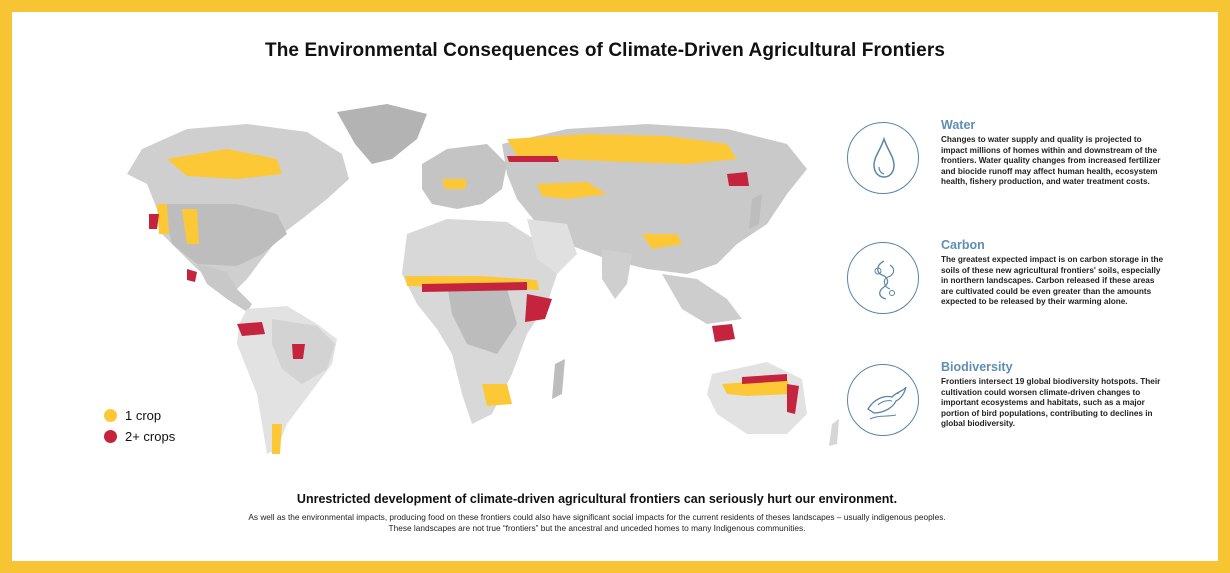 Image resolution: width=1230 pixels, height=573 pixels. I want to click on greenland, so click(382, 134).